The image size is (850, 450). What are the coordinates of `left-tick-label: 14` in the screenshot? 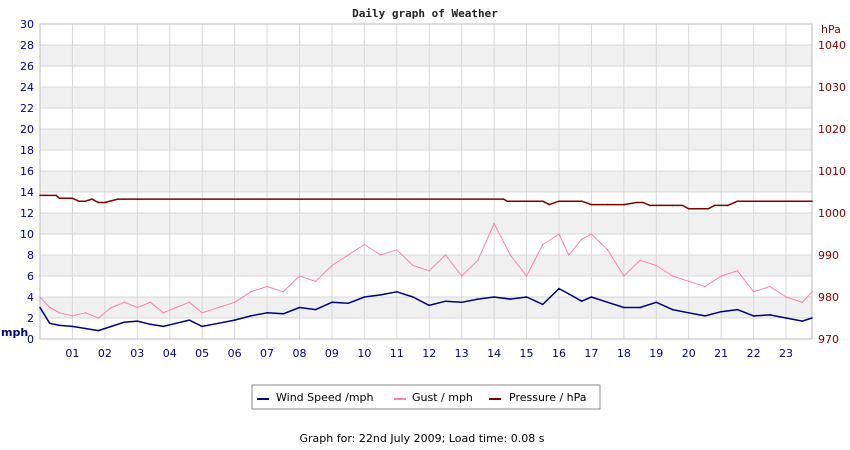 It's located at (27, 192).